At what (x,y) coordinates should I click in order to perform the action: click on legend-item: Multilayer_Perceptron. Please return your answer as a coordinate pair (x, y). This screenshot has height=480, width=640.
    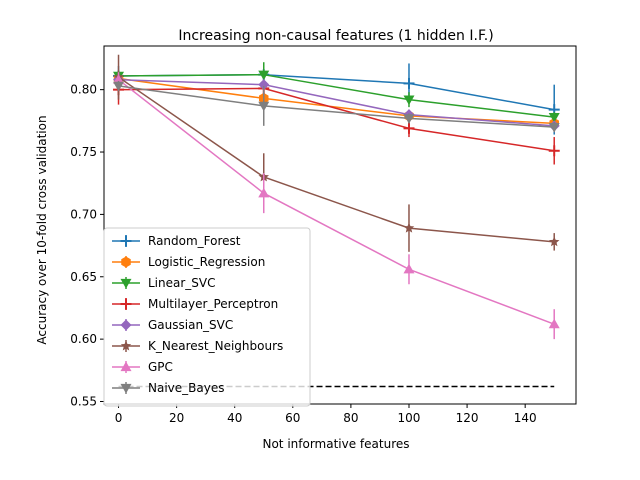
    Looking at the image, I should click on (195, 304).